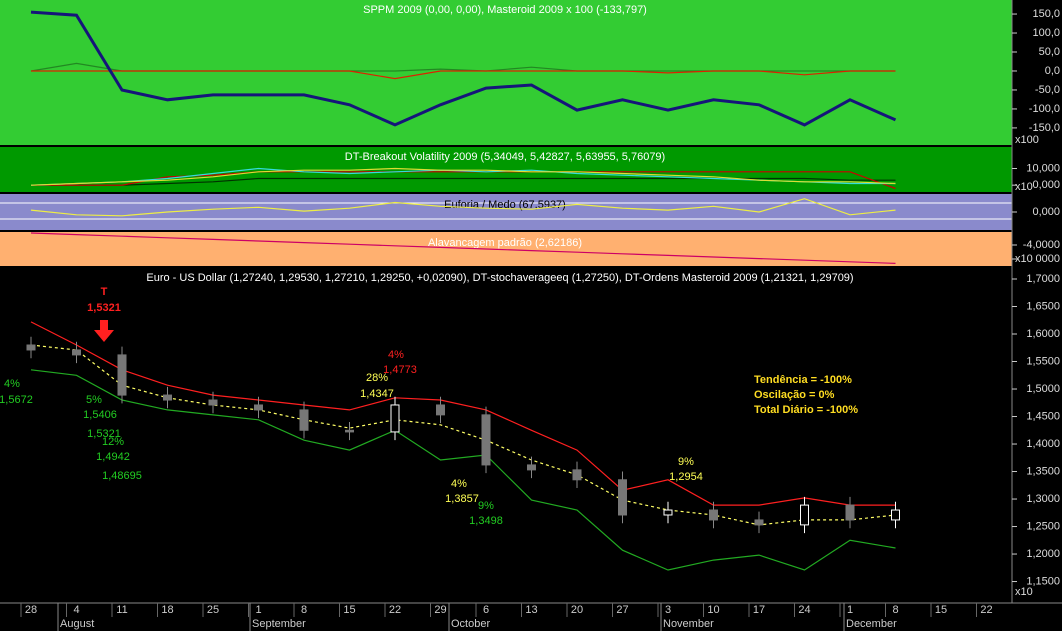 This screenshot has height=631, width=1062. Describe the element at coordinates (100, 415) in the screenshot. I see `annotation: 1,5406` at that location.